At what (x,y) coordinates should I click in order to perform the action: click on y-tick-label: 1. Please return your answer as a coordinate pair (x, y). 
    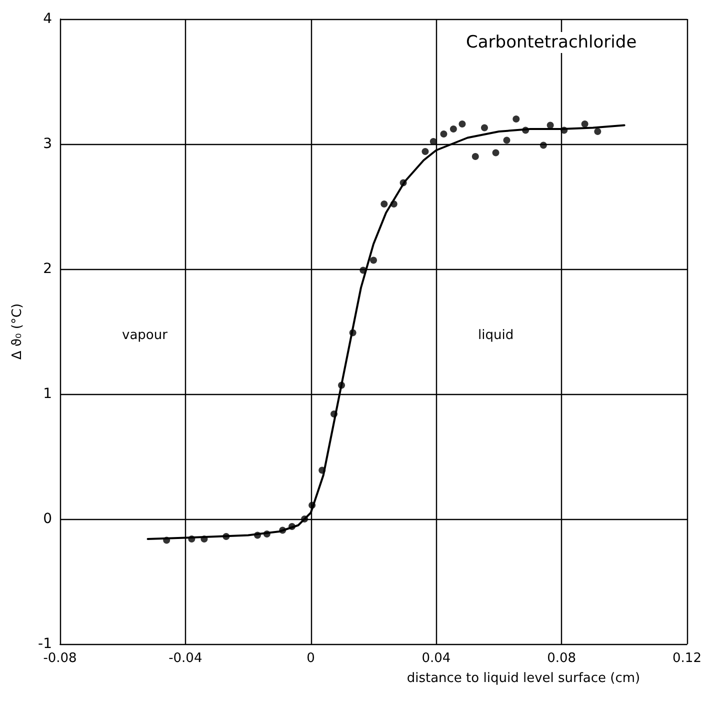
    Looking at the image, I should click on (47, 394).